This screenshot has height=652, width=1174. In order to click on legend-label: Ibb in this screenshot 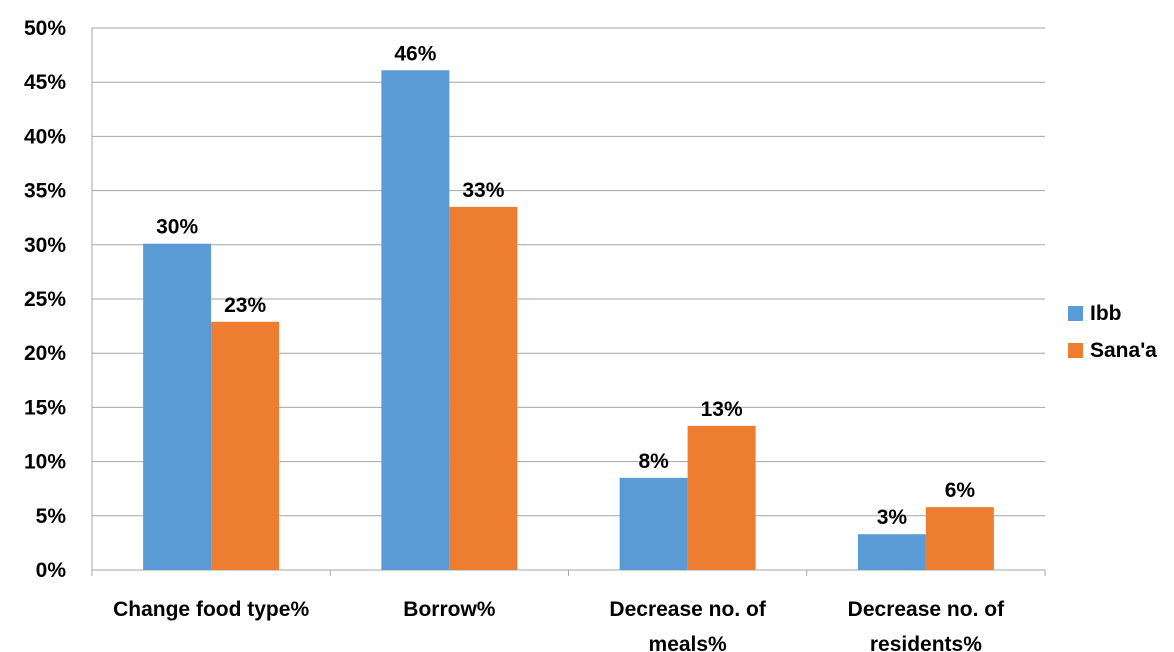, I will do `click(1106, 313)`.